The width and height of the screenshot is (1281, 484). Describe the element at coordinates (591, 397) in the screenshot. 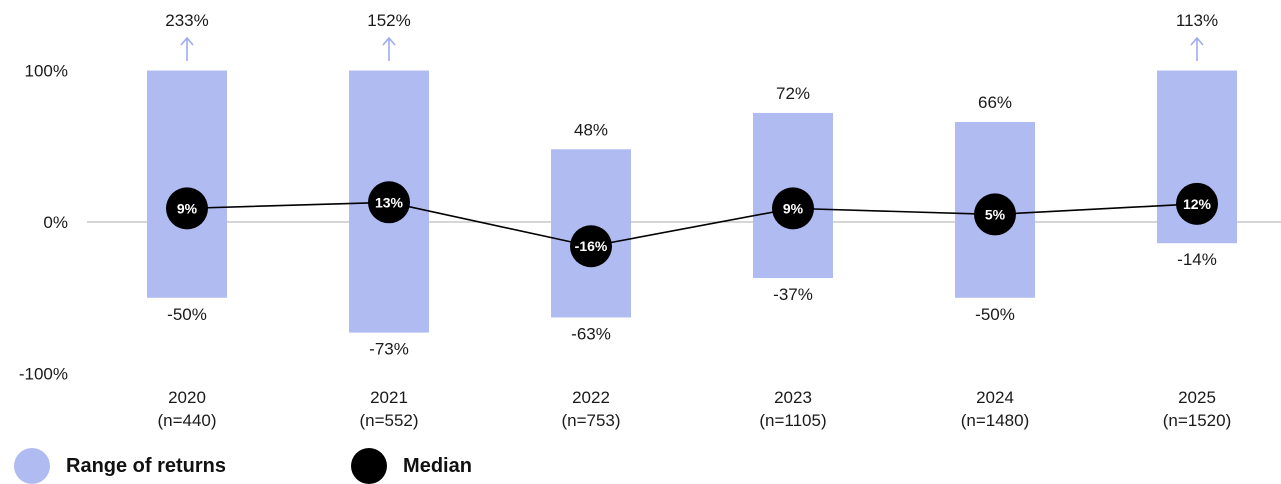

I see `x-category-label: 2022` at that location.